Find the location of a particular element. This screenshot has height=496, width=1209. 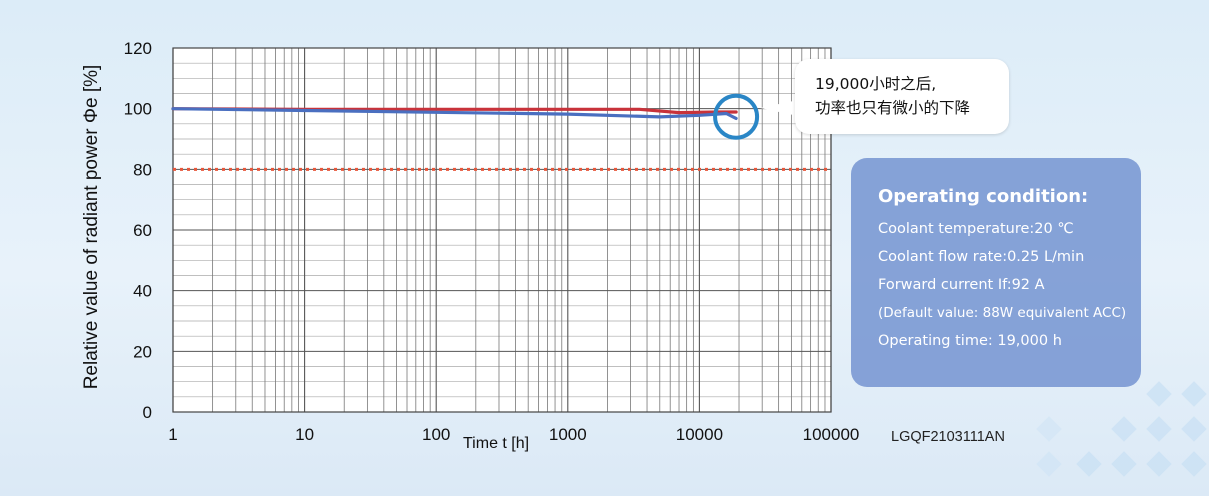

callout-line-2: 功率也只有微小的下降 is located at coordinates (893, 108).